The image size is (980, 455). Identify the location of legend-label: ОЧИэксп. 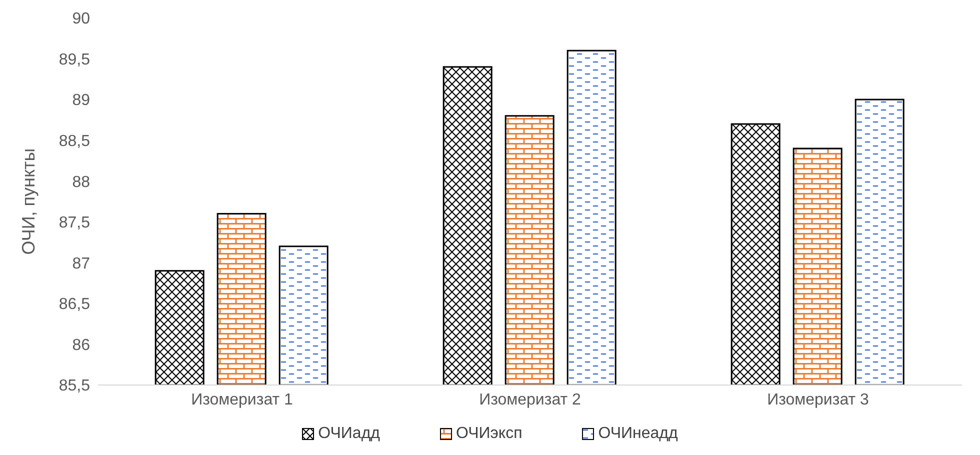
(488, 434).